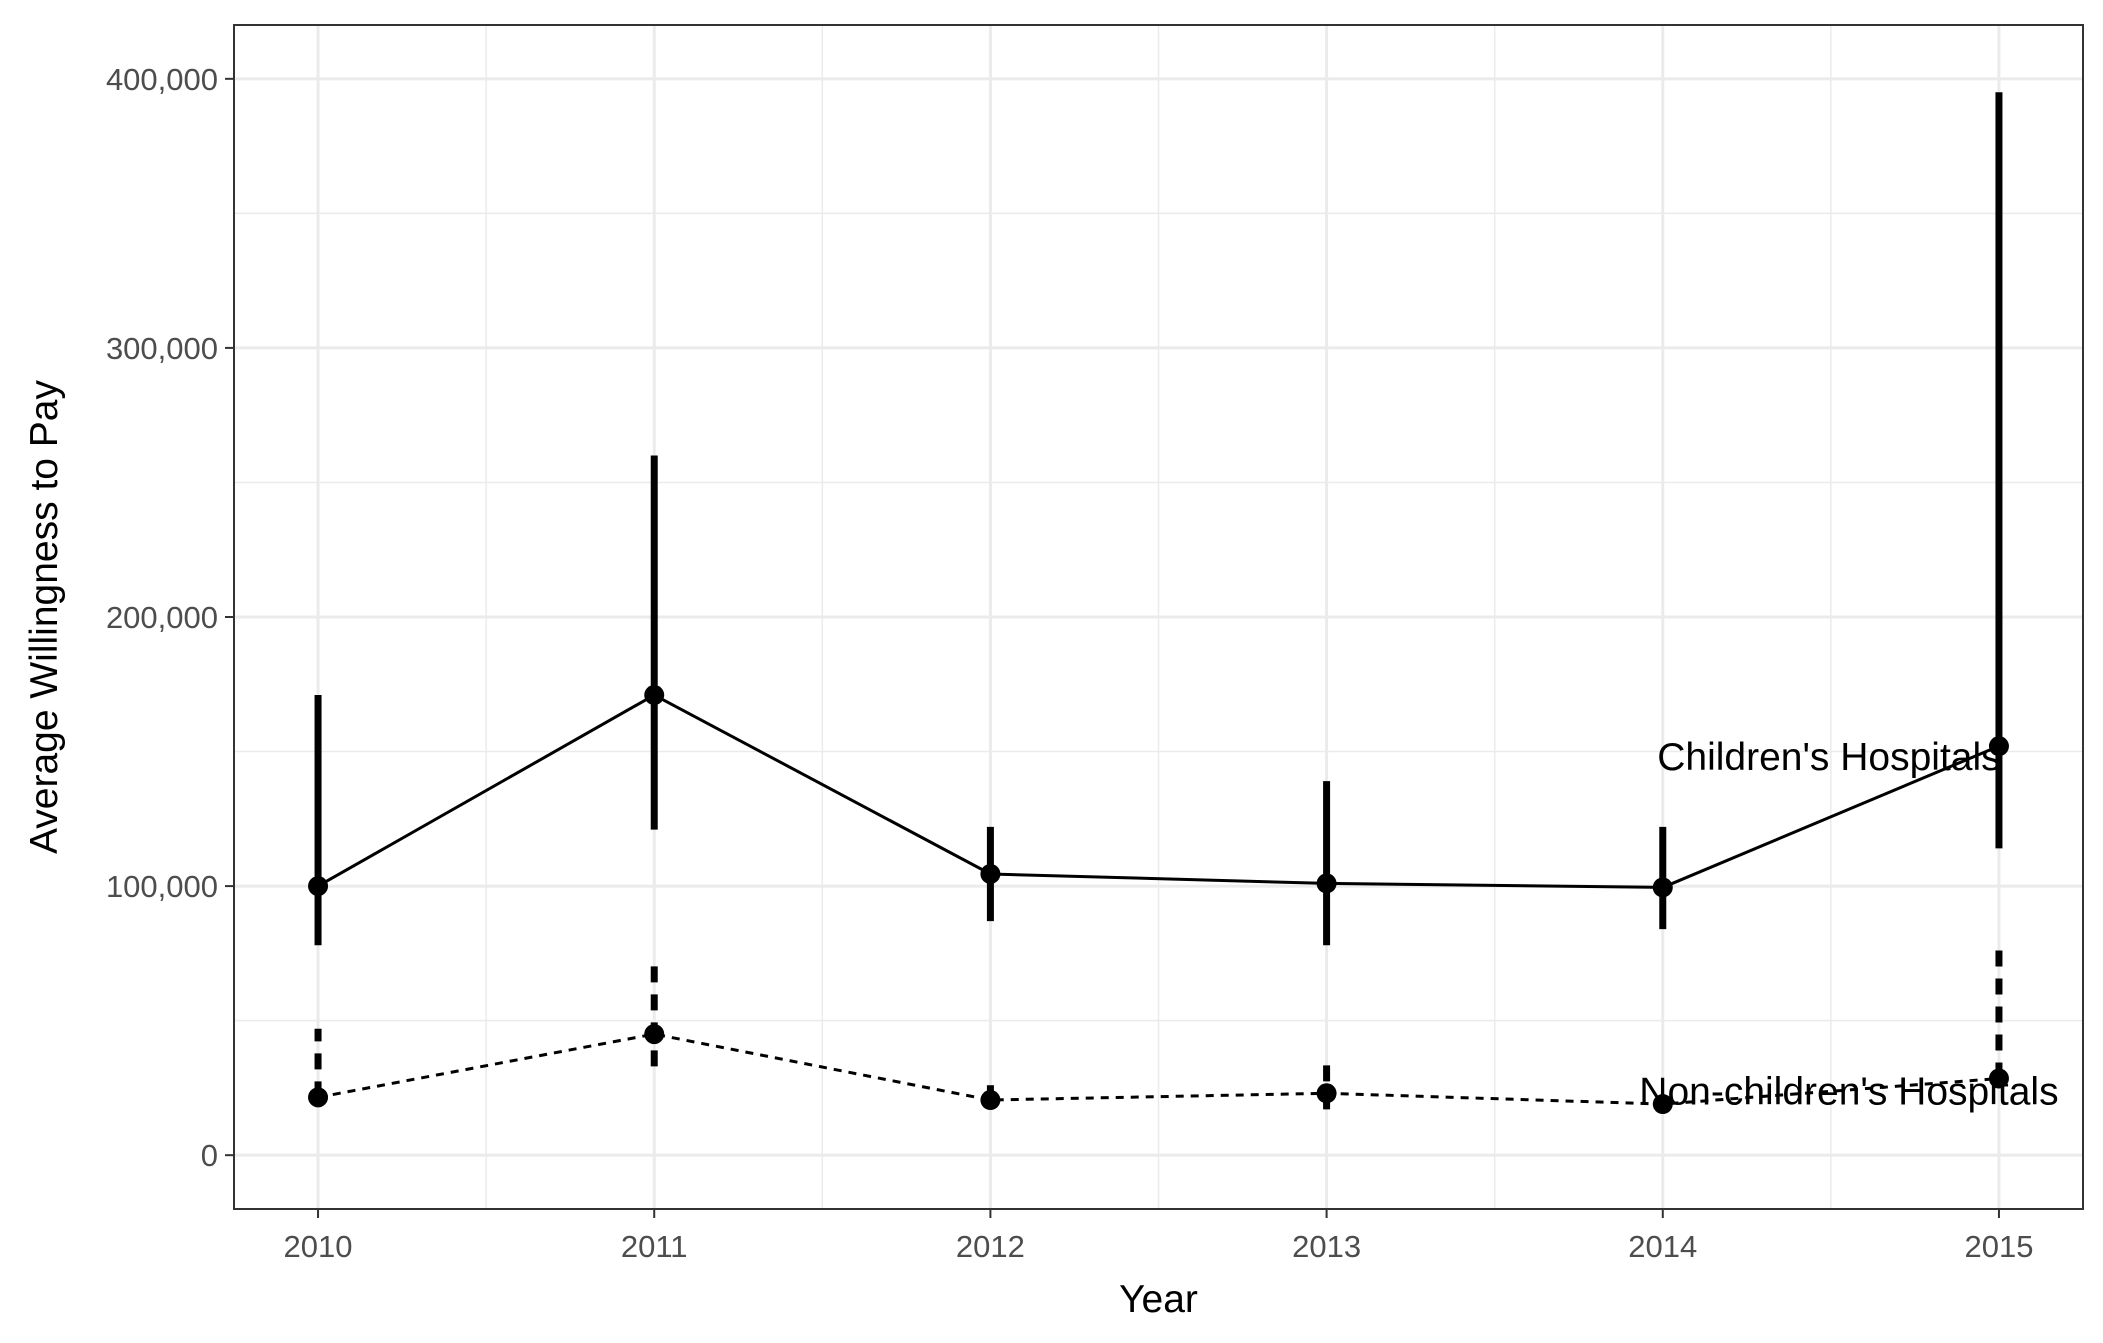 Image resolution: width=2103 pixels, height=1343 pixels. Describe the element at coordinates (162, 348) in the screenshot. I see `y-tick-label: 300,000` at that location.